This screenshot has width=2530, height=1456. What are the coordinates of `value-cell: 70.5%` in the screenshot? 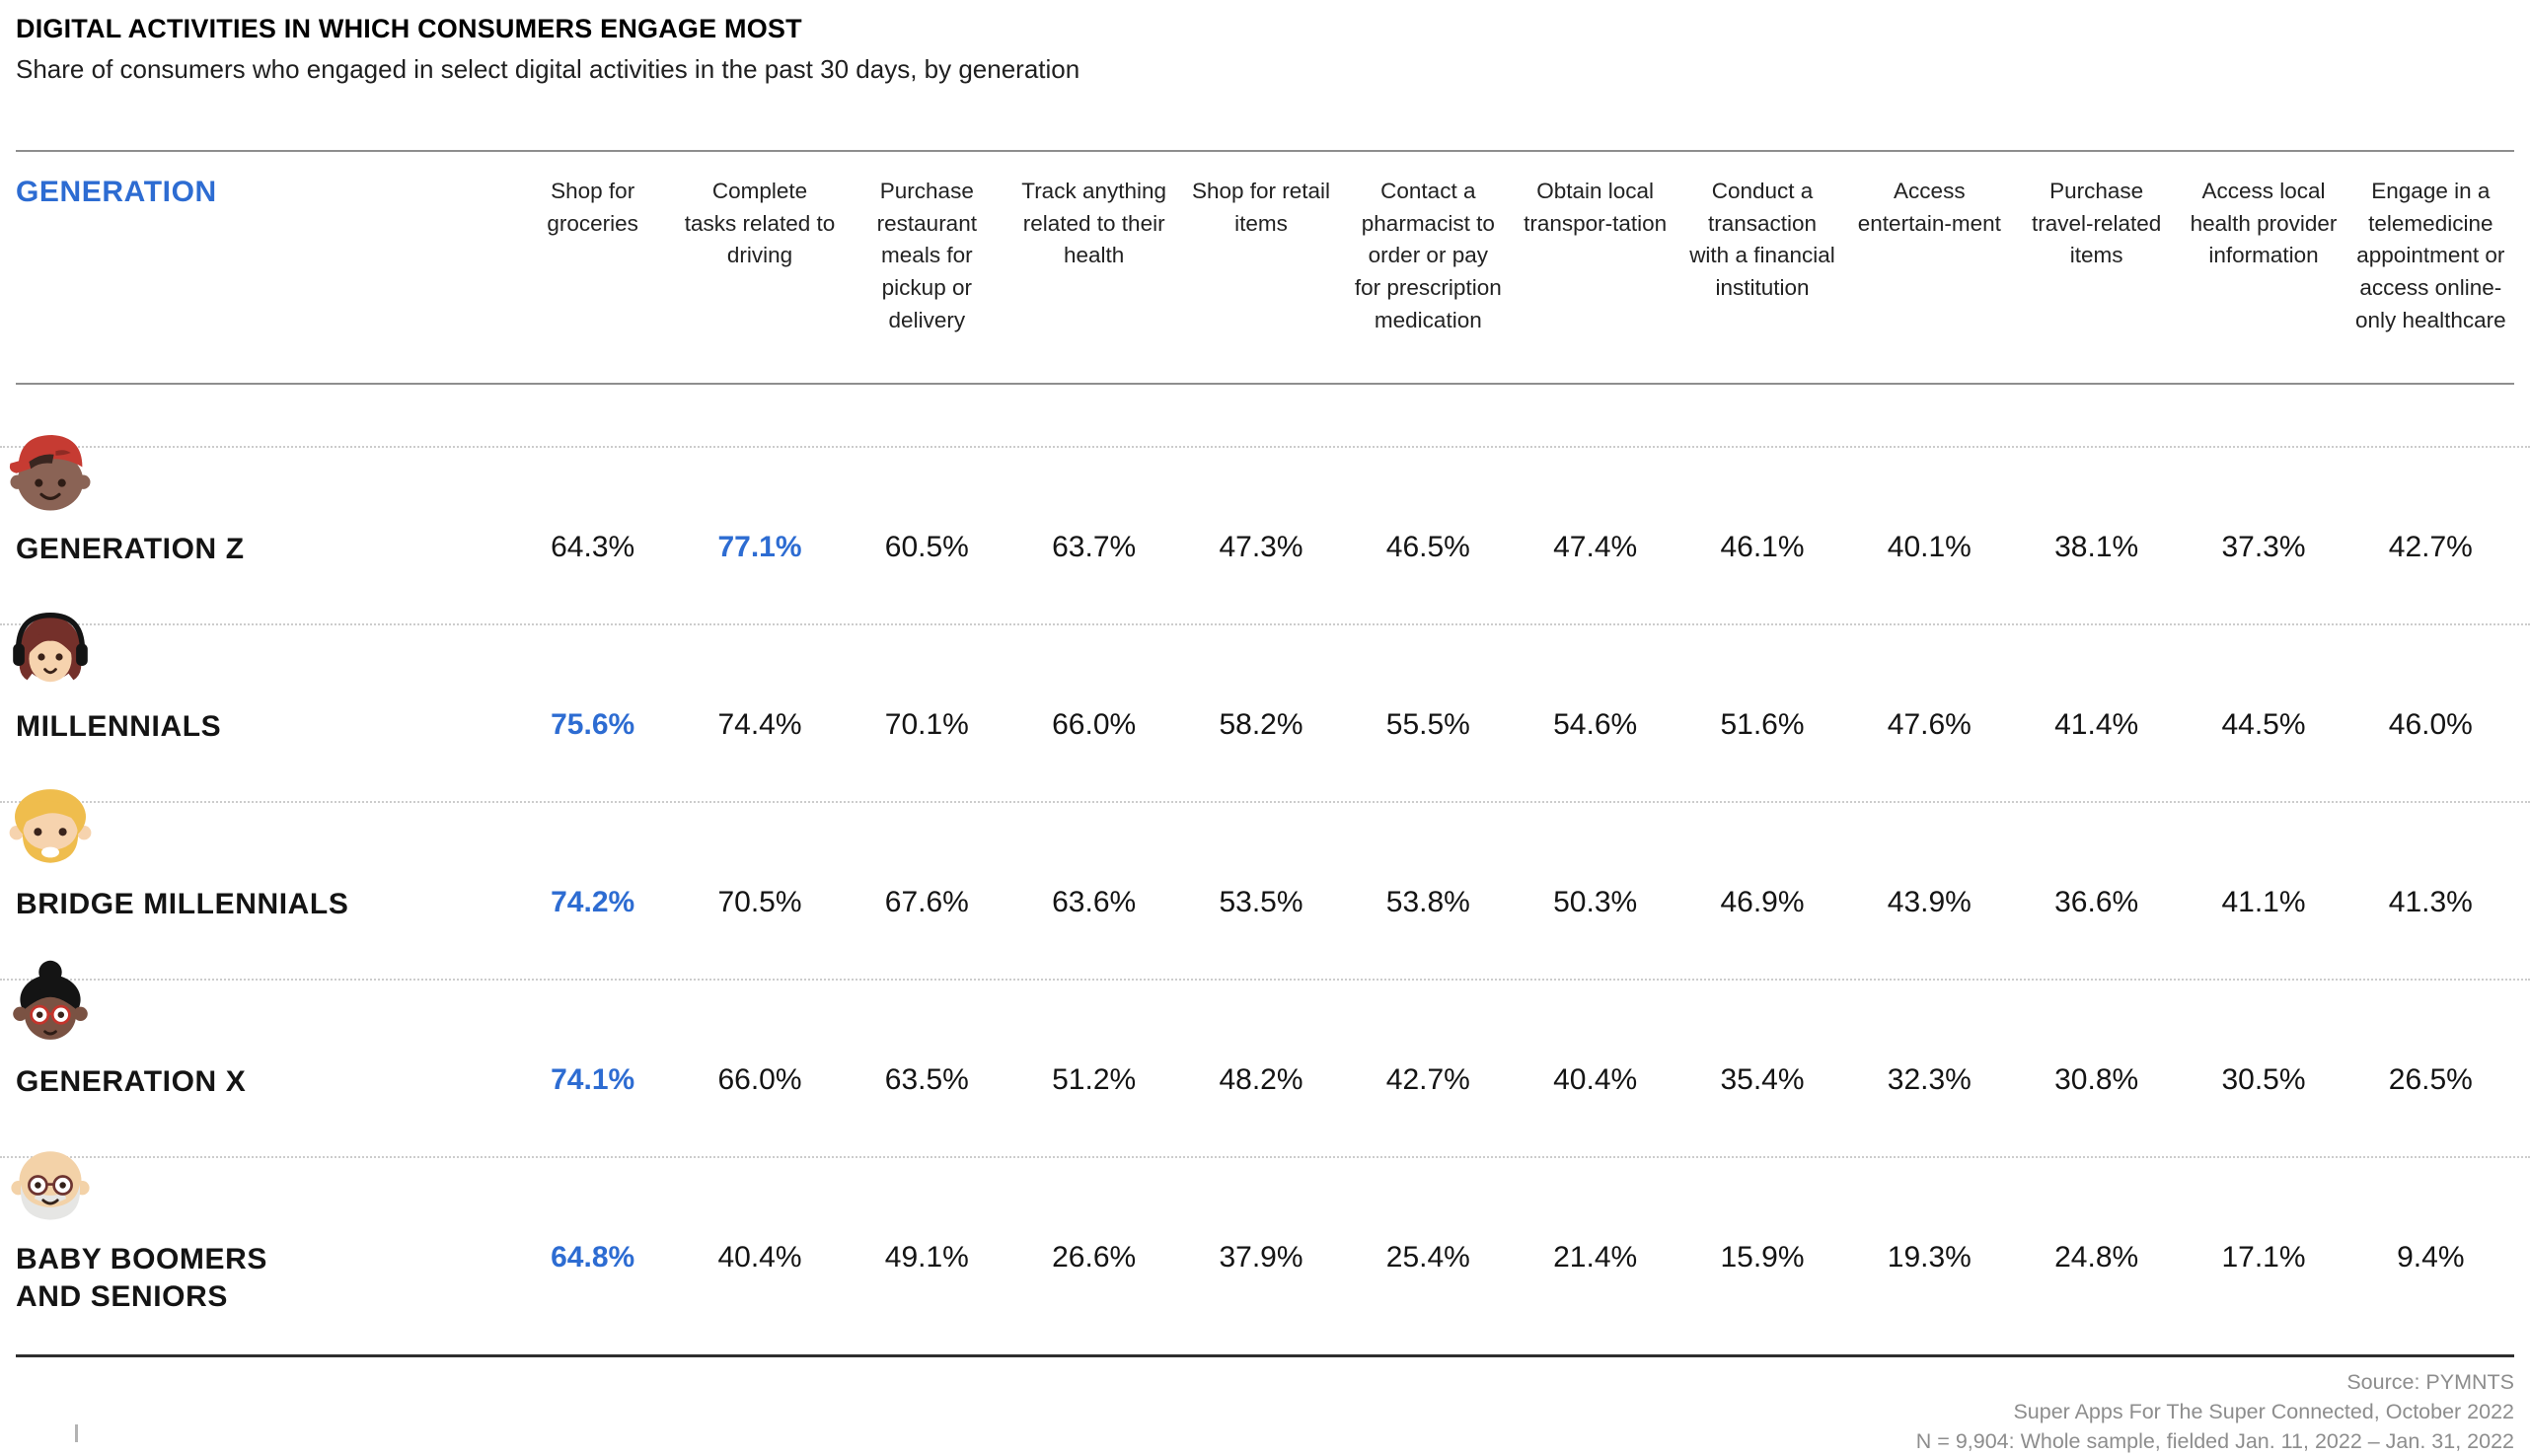 It's located at (759, 902).